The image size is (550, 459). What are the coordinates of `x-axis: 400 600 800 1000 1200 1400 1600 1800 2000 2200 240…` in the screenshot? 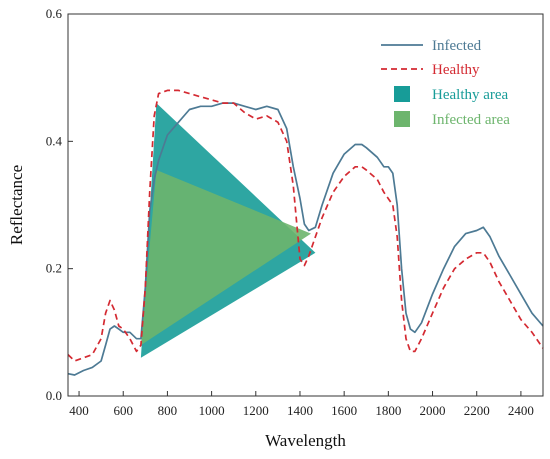 It's located at (301, 404).